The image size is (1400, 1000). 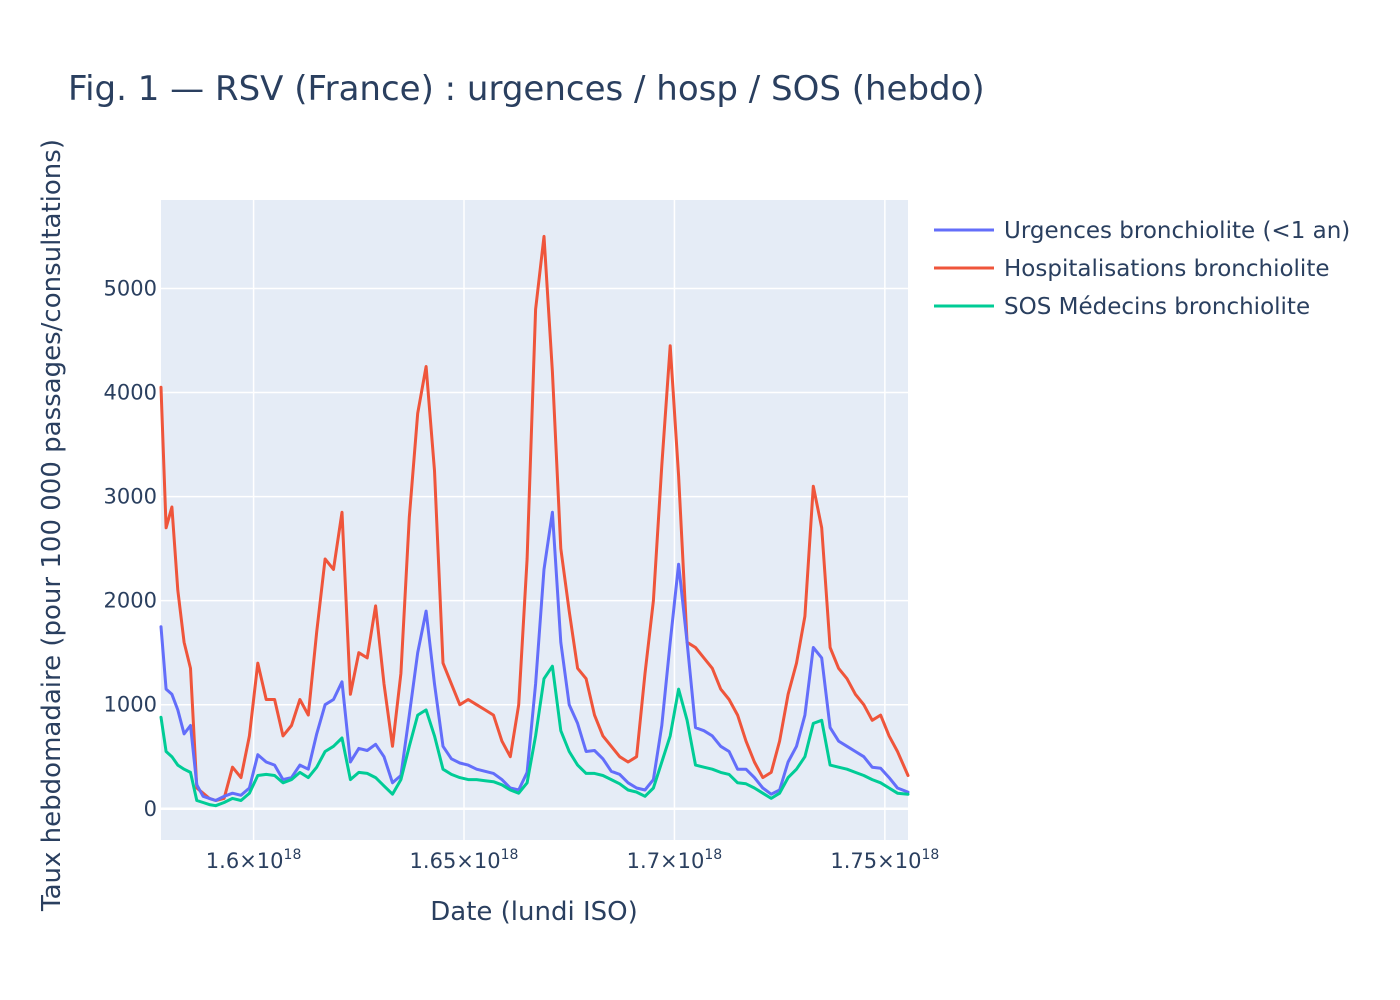 What do you see at coordinates (130, 705) in the screenshot?
I see `y-tick-label: 1000` at bounding box center [130, 705].